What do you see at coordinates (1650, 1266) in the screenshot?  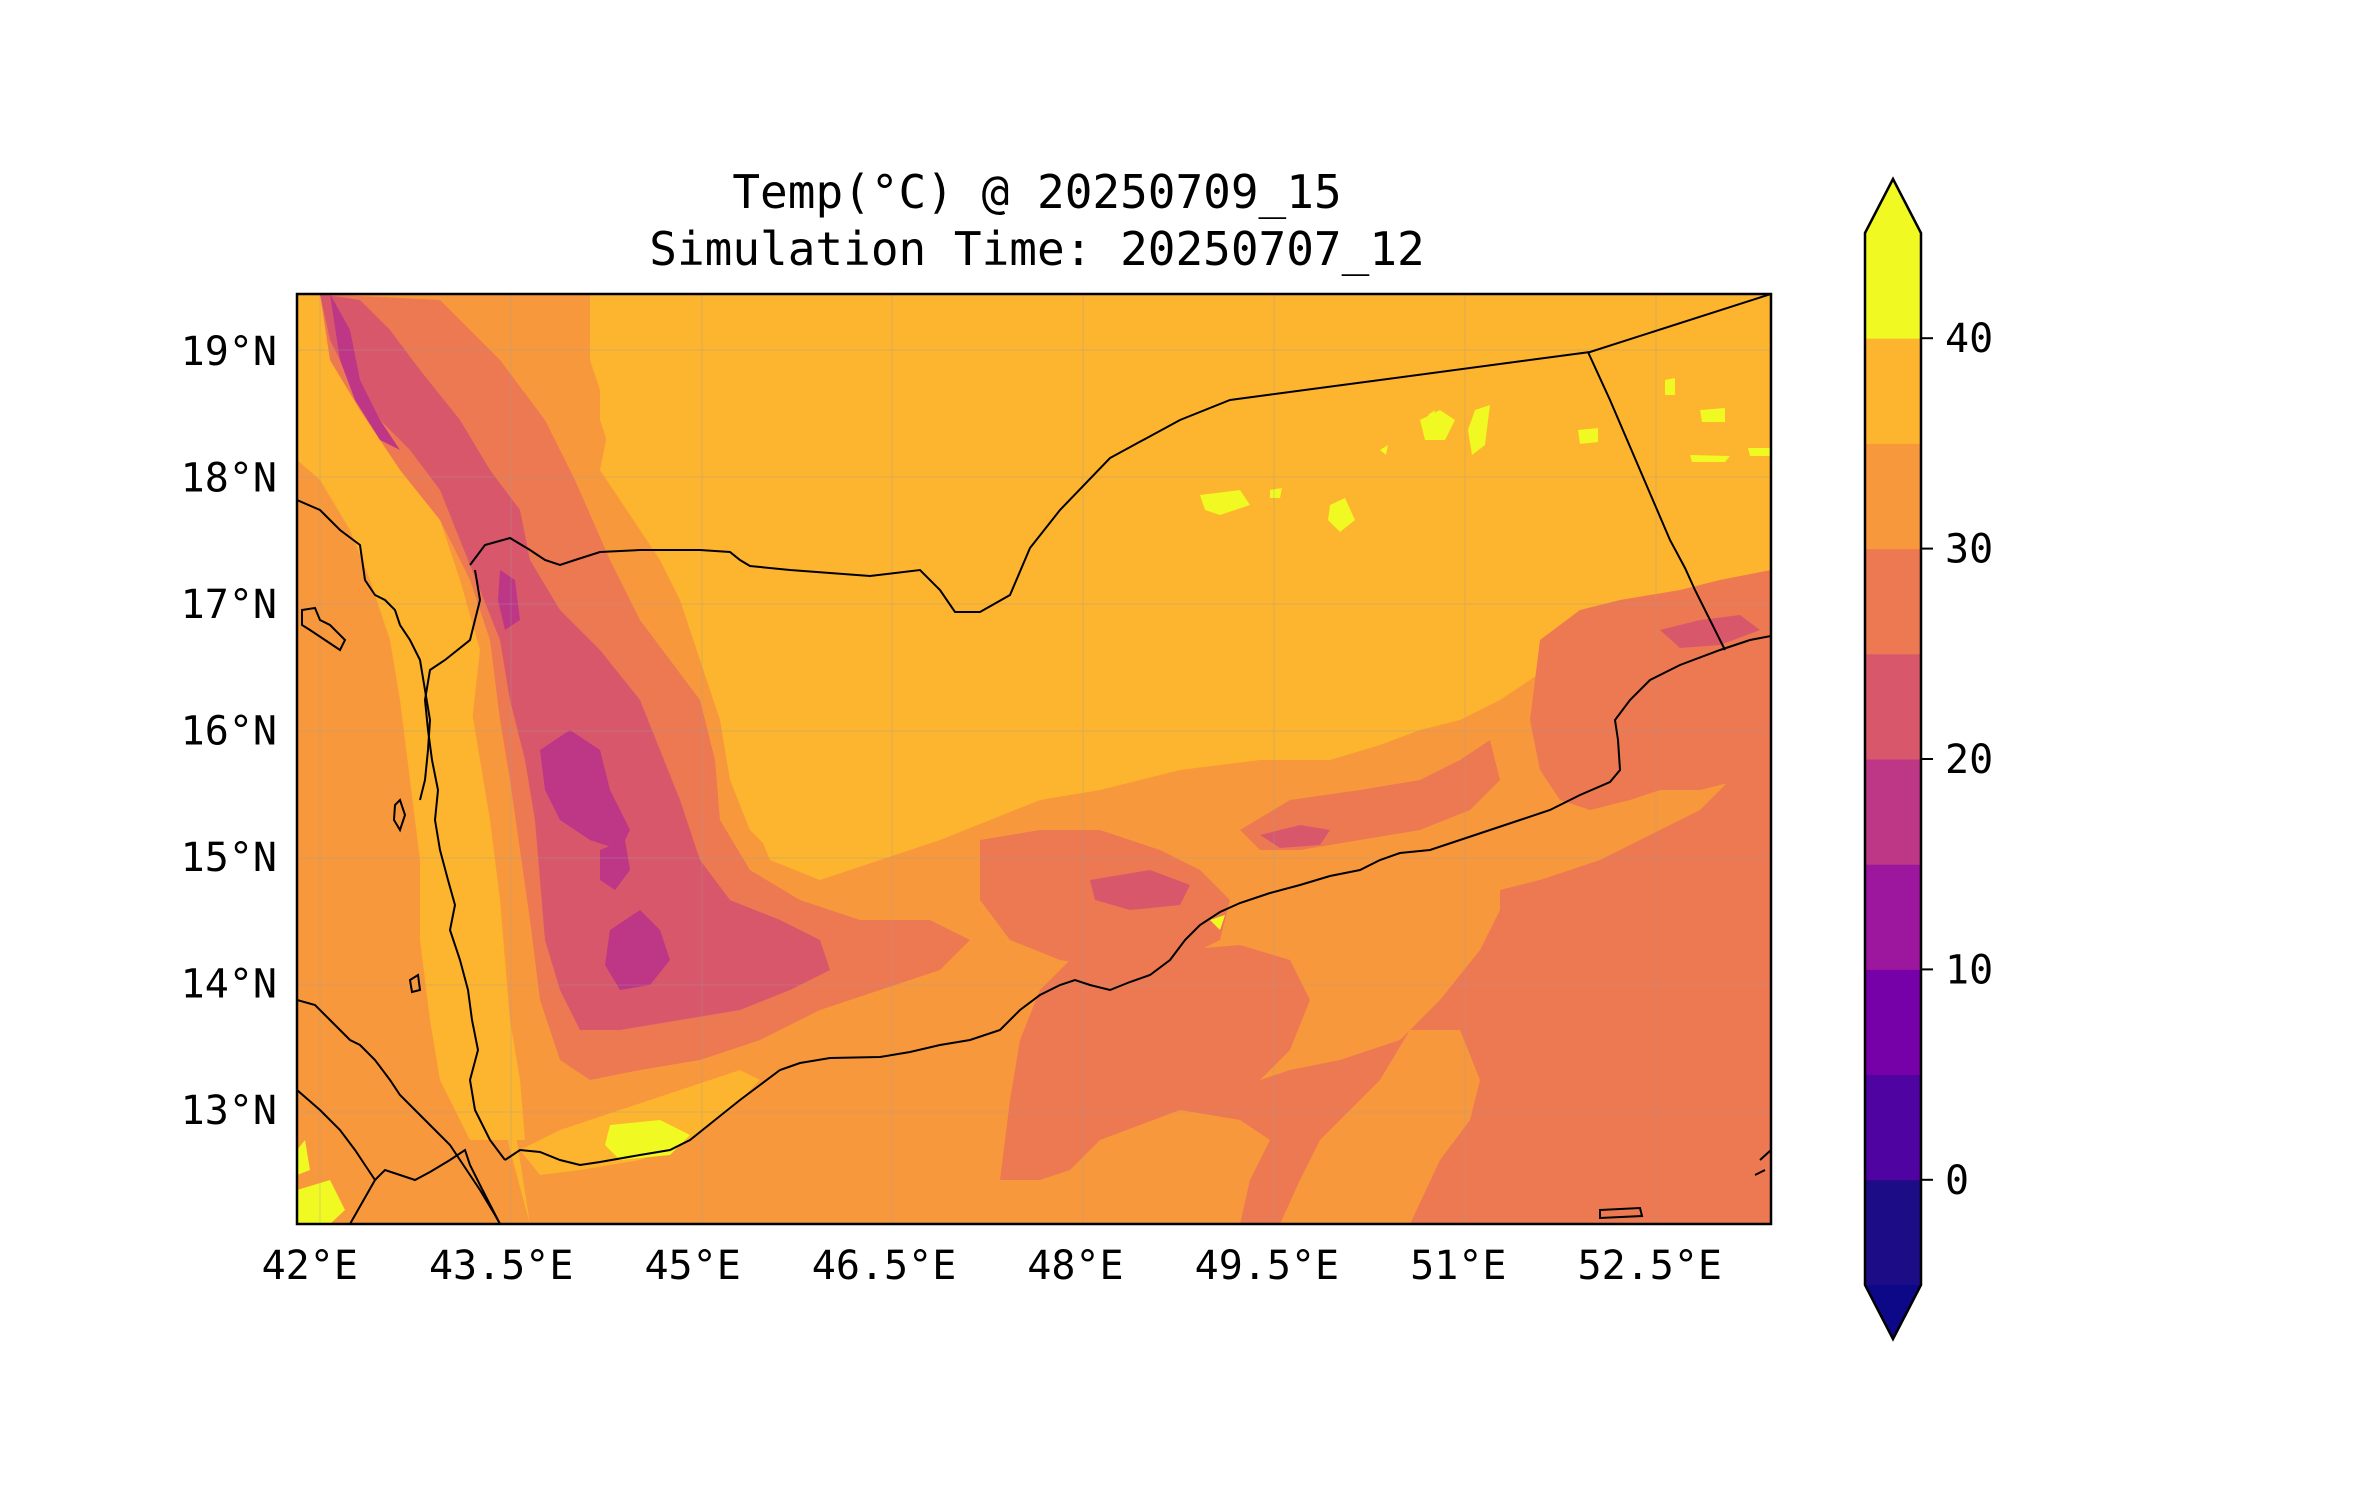 I see `x-tick-label: 52.5°E` at bounding box center [1650, 1266].